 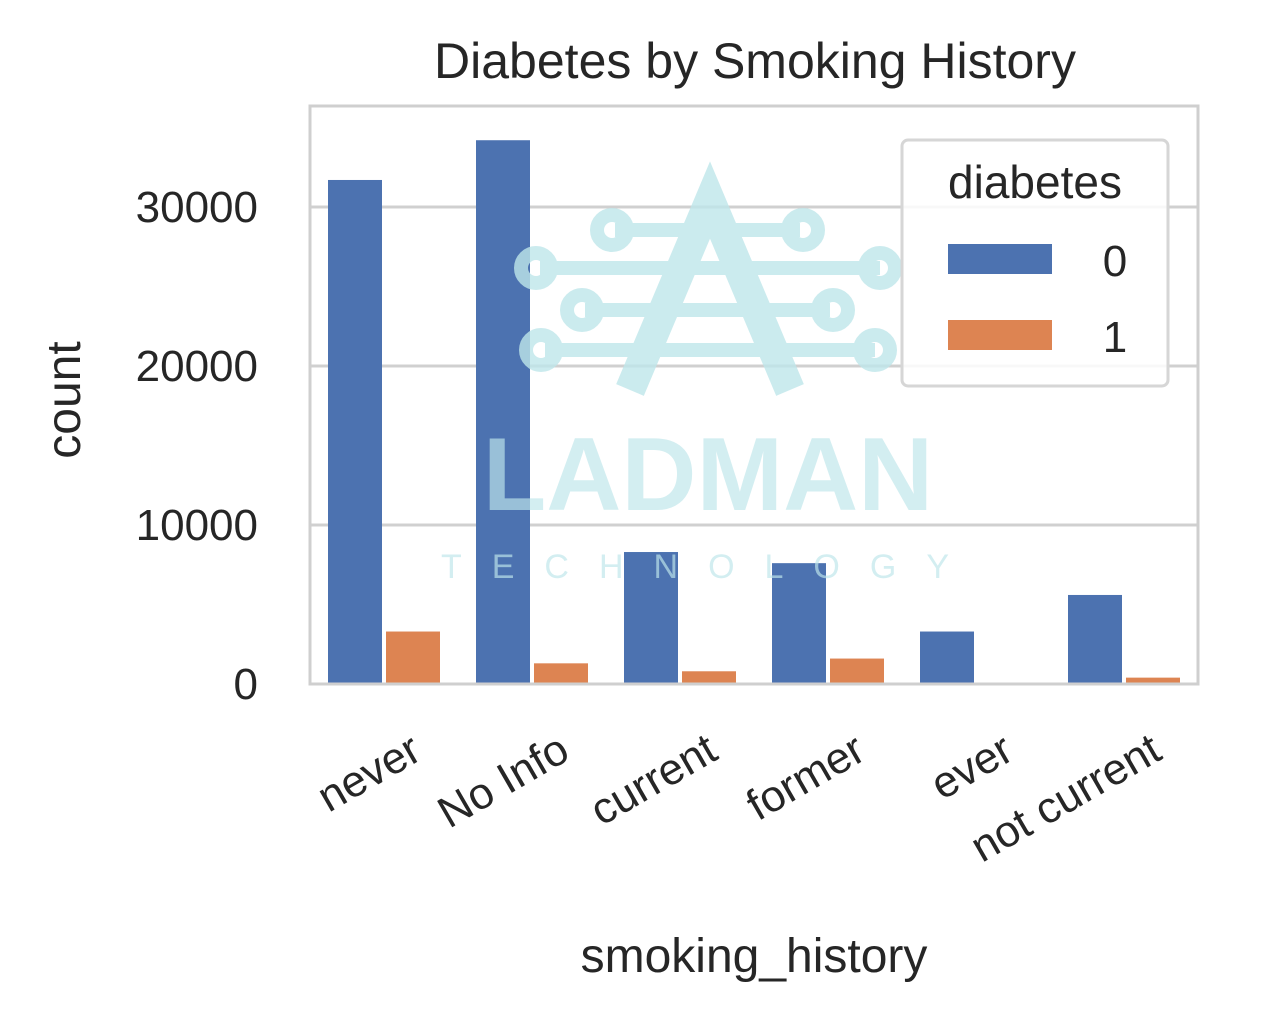 I want to click on legend: diabetes 0 1, so click(x=1035, y=263).